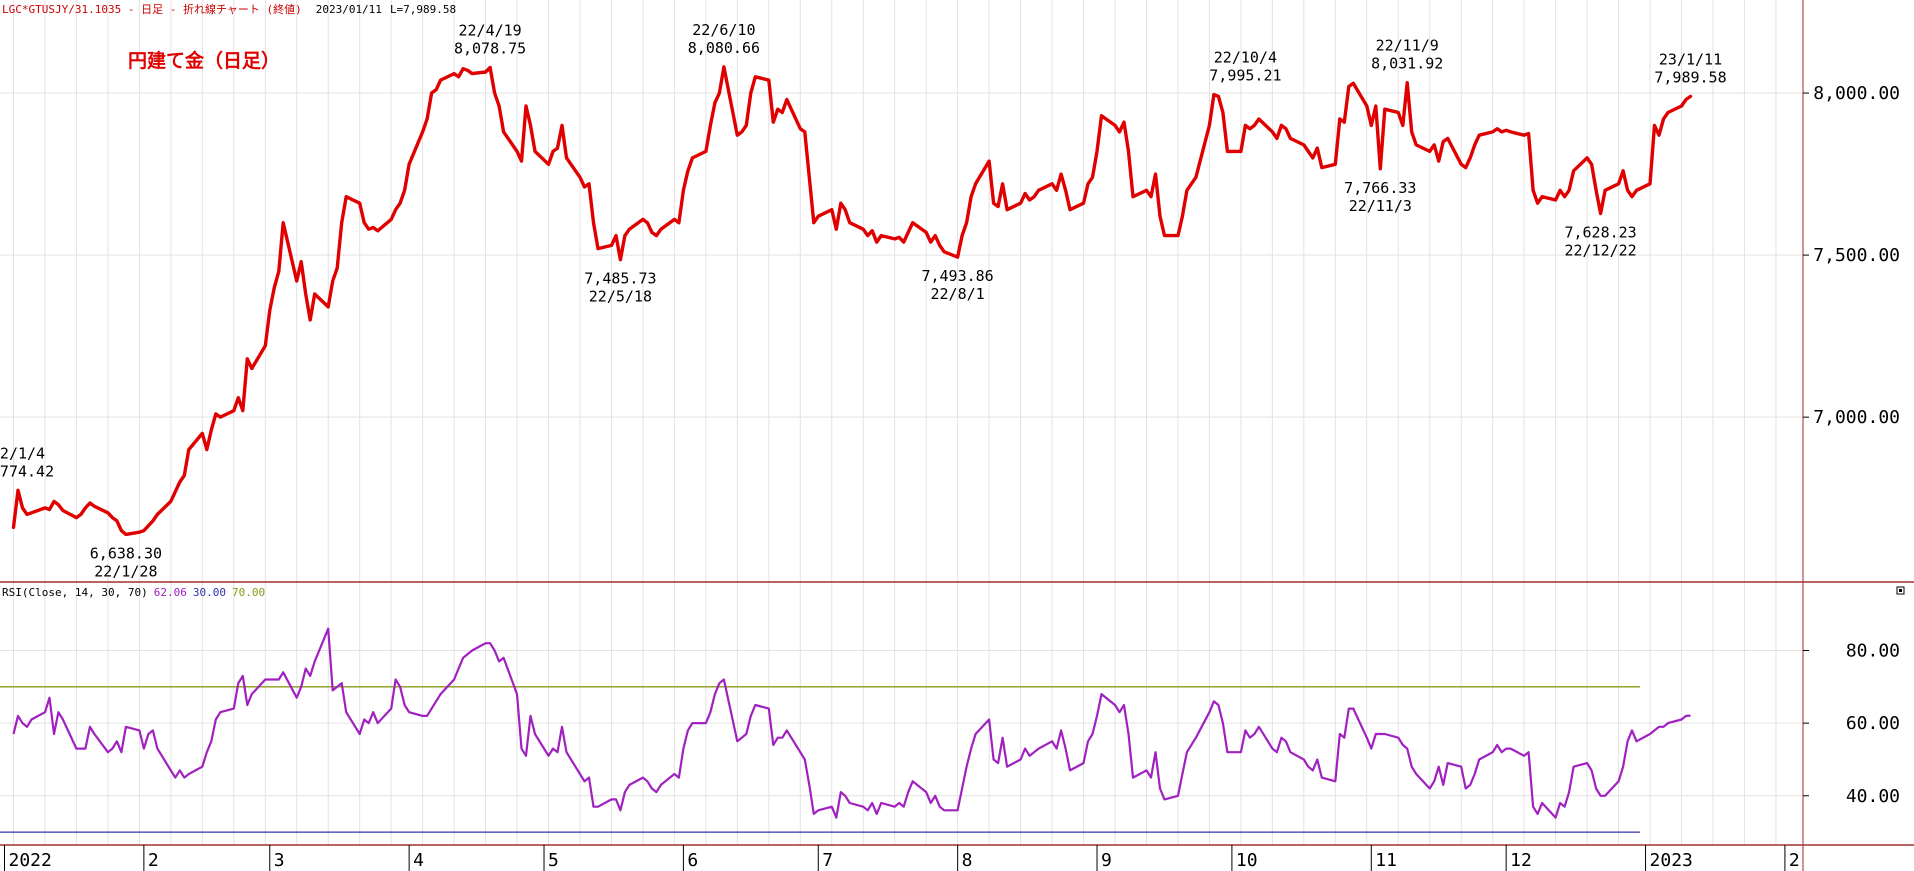  I want to click on annotation-label: 22/4/19, so click(489, 31).